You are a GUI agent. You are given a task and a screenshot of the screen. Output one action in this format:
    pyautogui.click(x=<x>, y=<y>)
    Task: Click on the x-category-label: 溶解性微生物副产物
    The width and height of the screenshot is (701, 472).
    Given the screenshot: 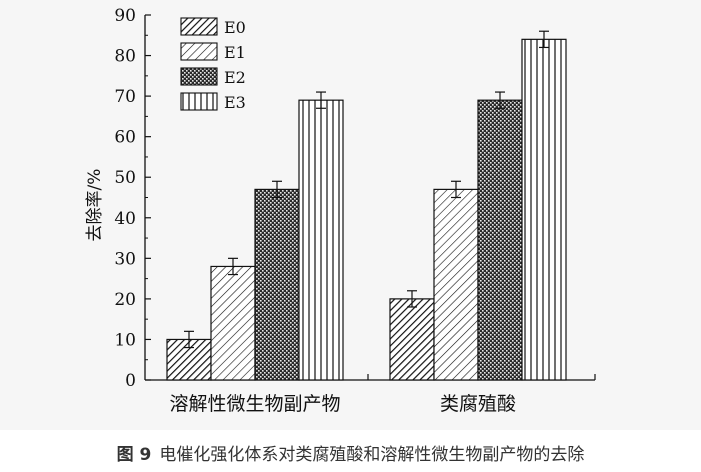 What is the action you would take?
    pyautogui.click(x=254, y=404)
    